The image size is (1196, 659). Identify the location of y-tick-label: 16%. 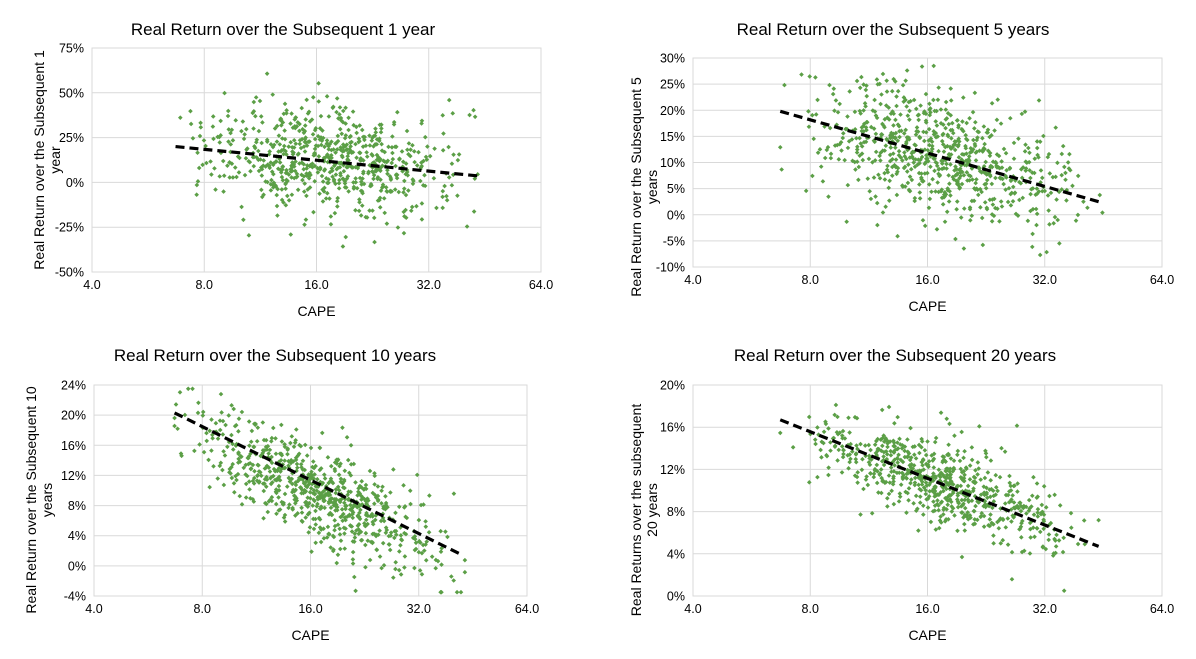
(73, 446).